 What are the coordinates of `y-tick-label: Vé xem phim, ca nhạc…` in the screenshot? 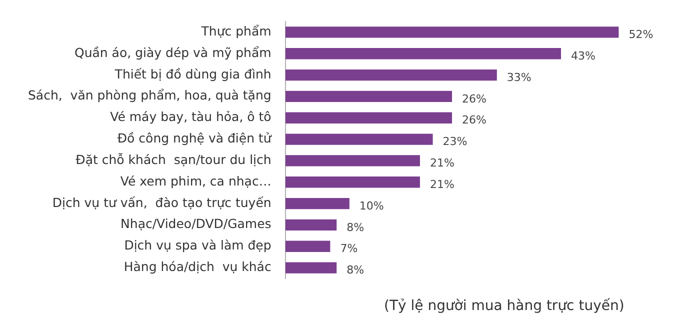 It's located at (196, 180).